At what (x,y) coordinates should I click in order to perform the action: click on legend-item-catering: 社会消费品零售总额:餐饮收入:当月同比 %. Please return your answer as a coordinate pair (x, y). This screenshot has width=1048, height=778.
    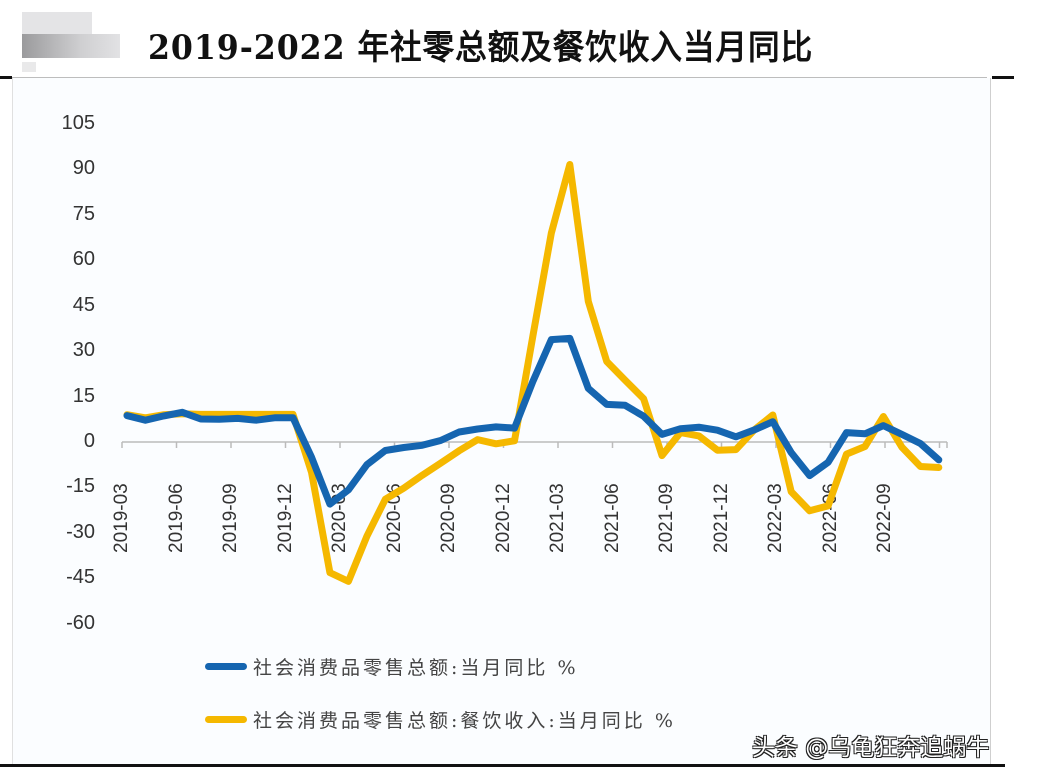
    Looking at the image, I should click on (440, 719).